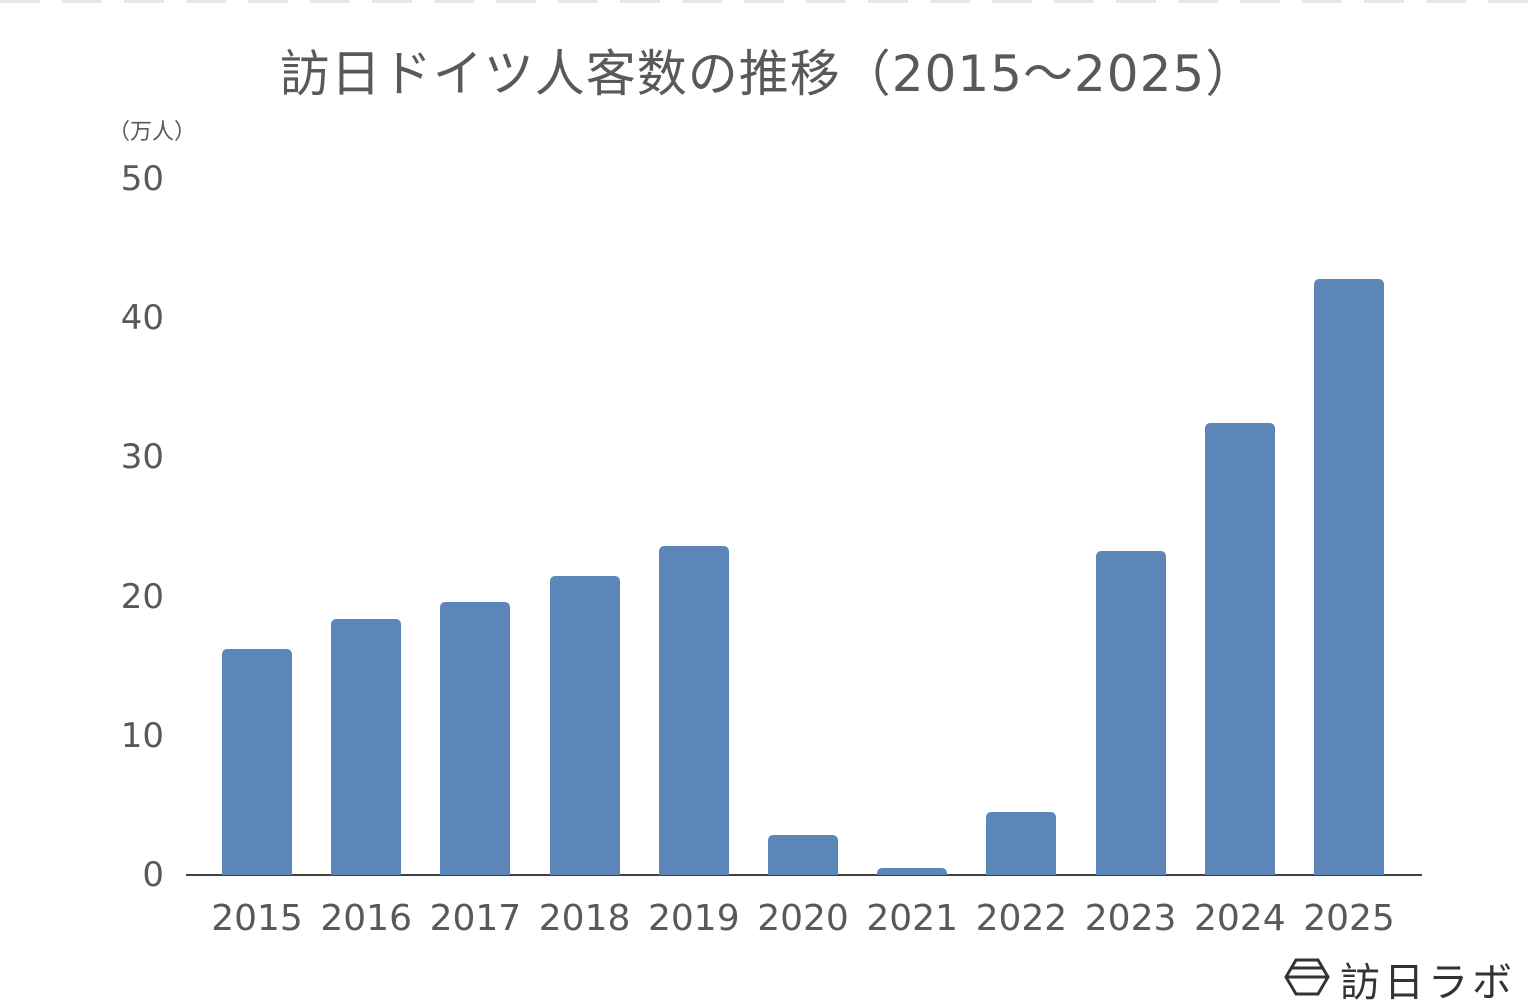  I want to click on y-tick-label: 40, so click(142, 318).